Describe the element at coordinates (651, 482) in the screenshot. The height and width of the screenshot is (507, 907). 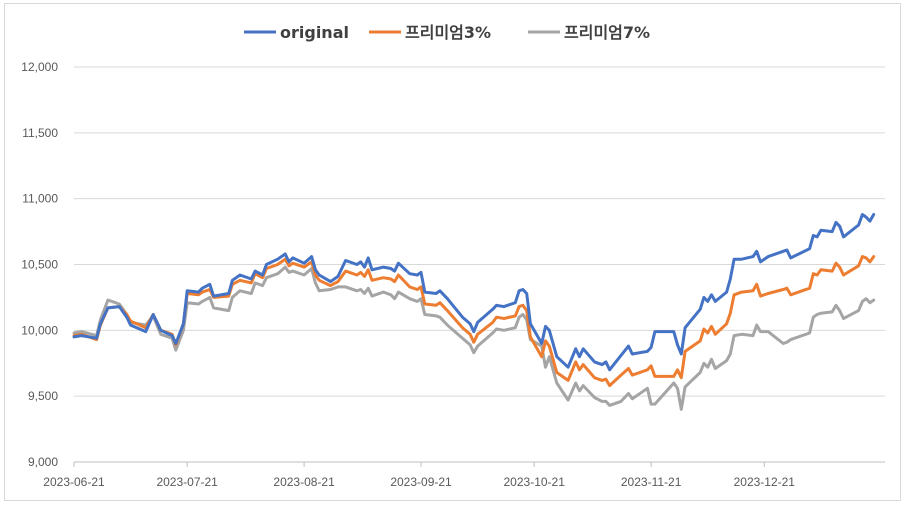
I see `x-tick-label: 2023-11-21` at that location.